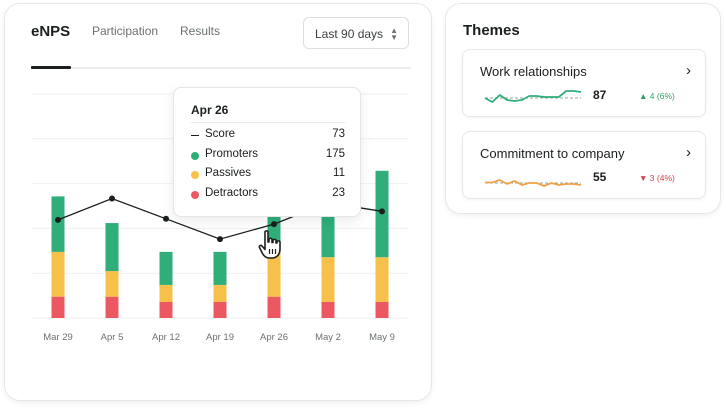 Image resolution: width=726 pixels, height=408 pixels. What do you see at coordinates (125, 31) in the screenshot?
I see `tab-participation: Participation` at bounding box center [125, 31].